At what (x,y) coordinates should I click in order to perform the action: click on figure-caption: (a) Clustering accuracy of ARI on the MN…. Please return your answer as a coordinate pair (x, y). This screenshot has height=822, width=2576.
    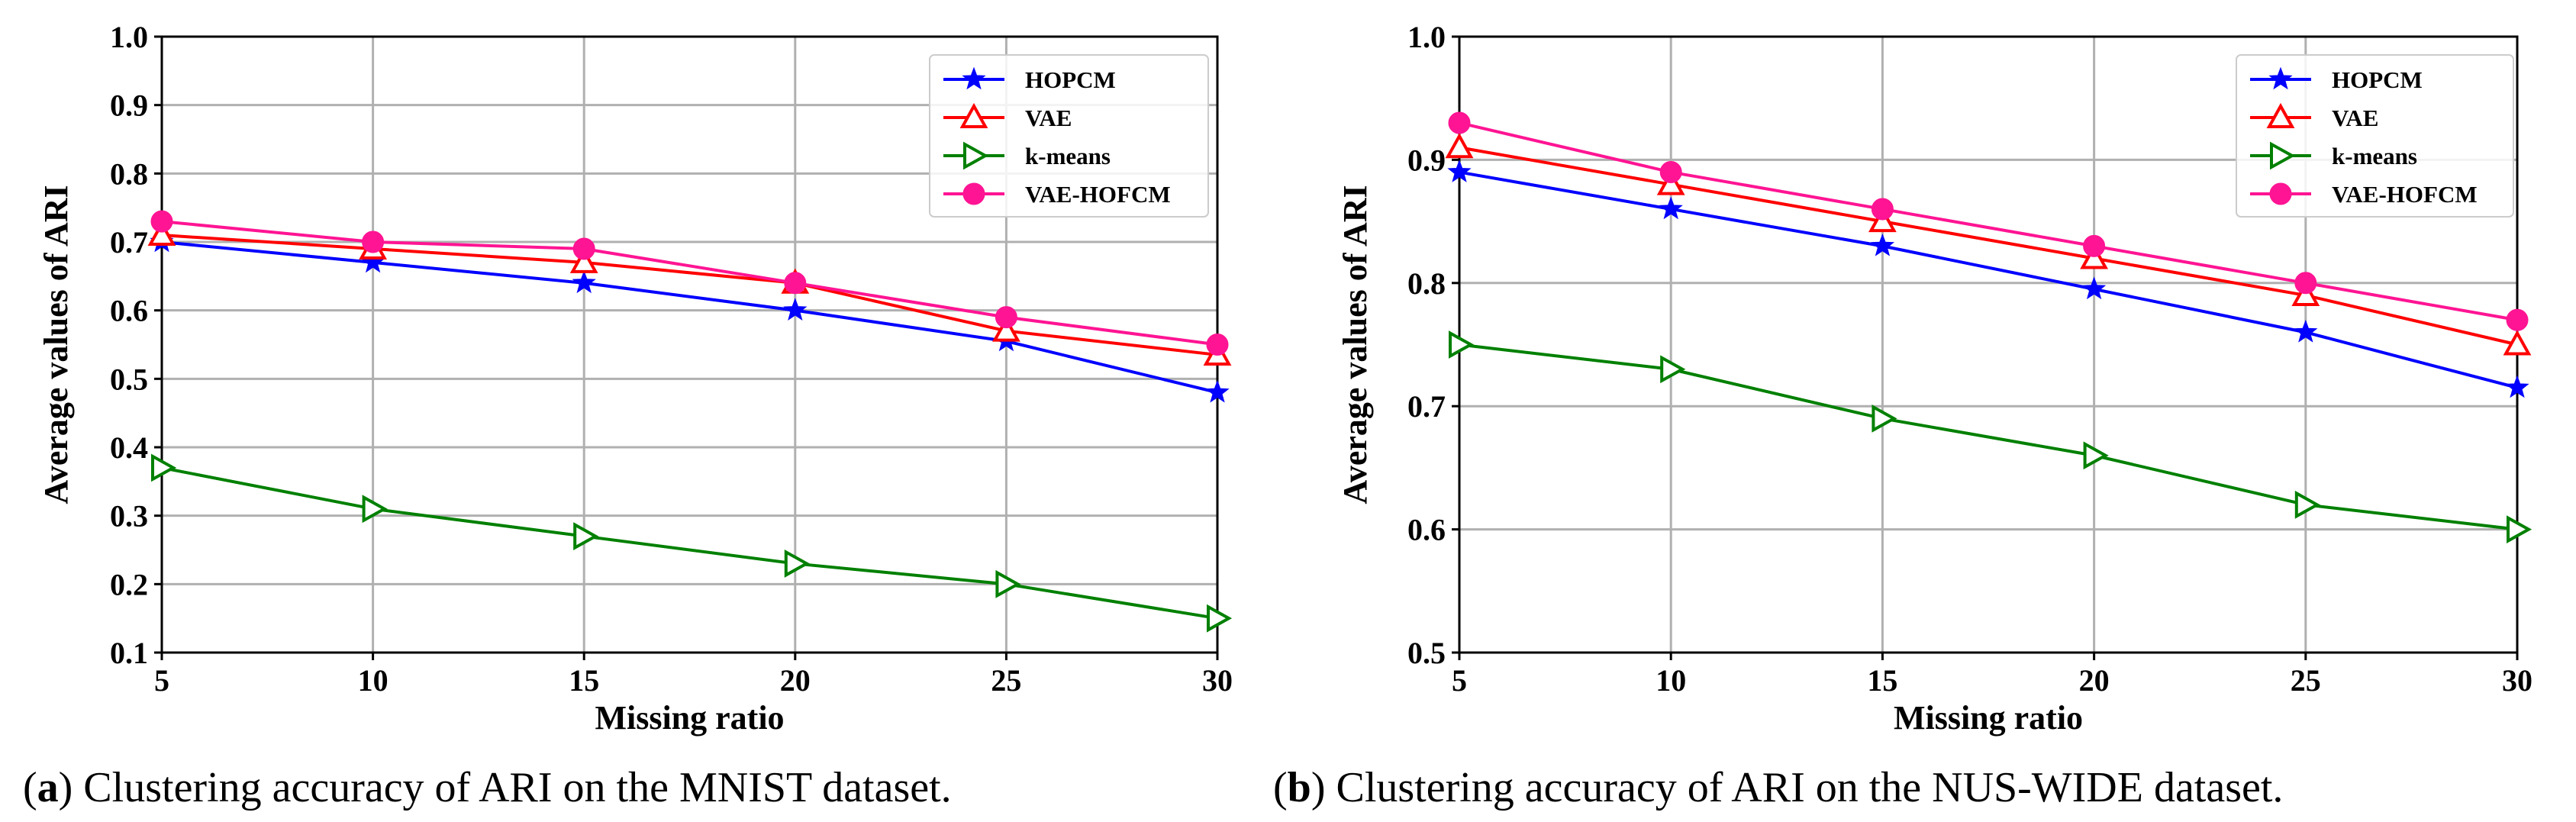
    Looking at the image, I should click on (487, 787).